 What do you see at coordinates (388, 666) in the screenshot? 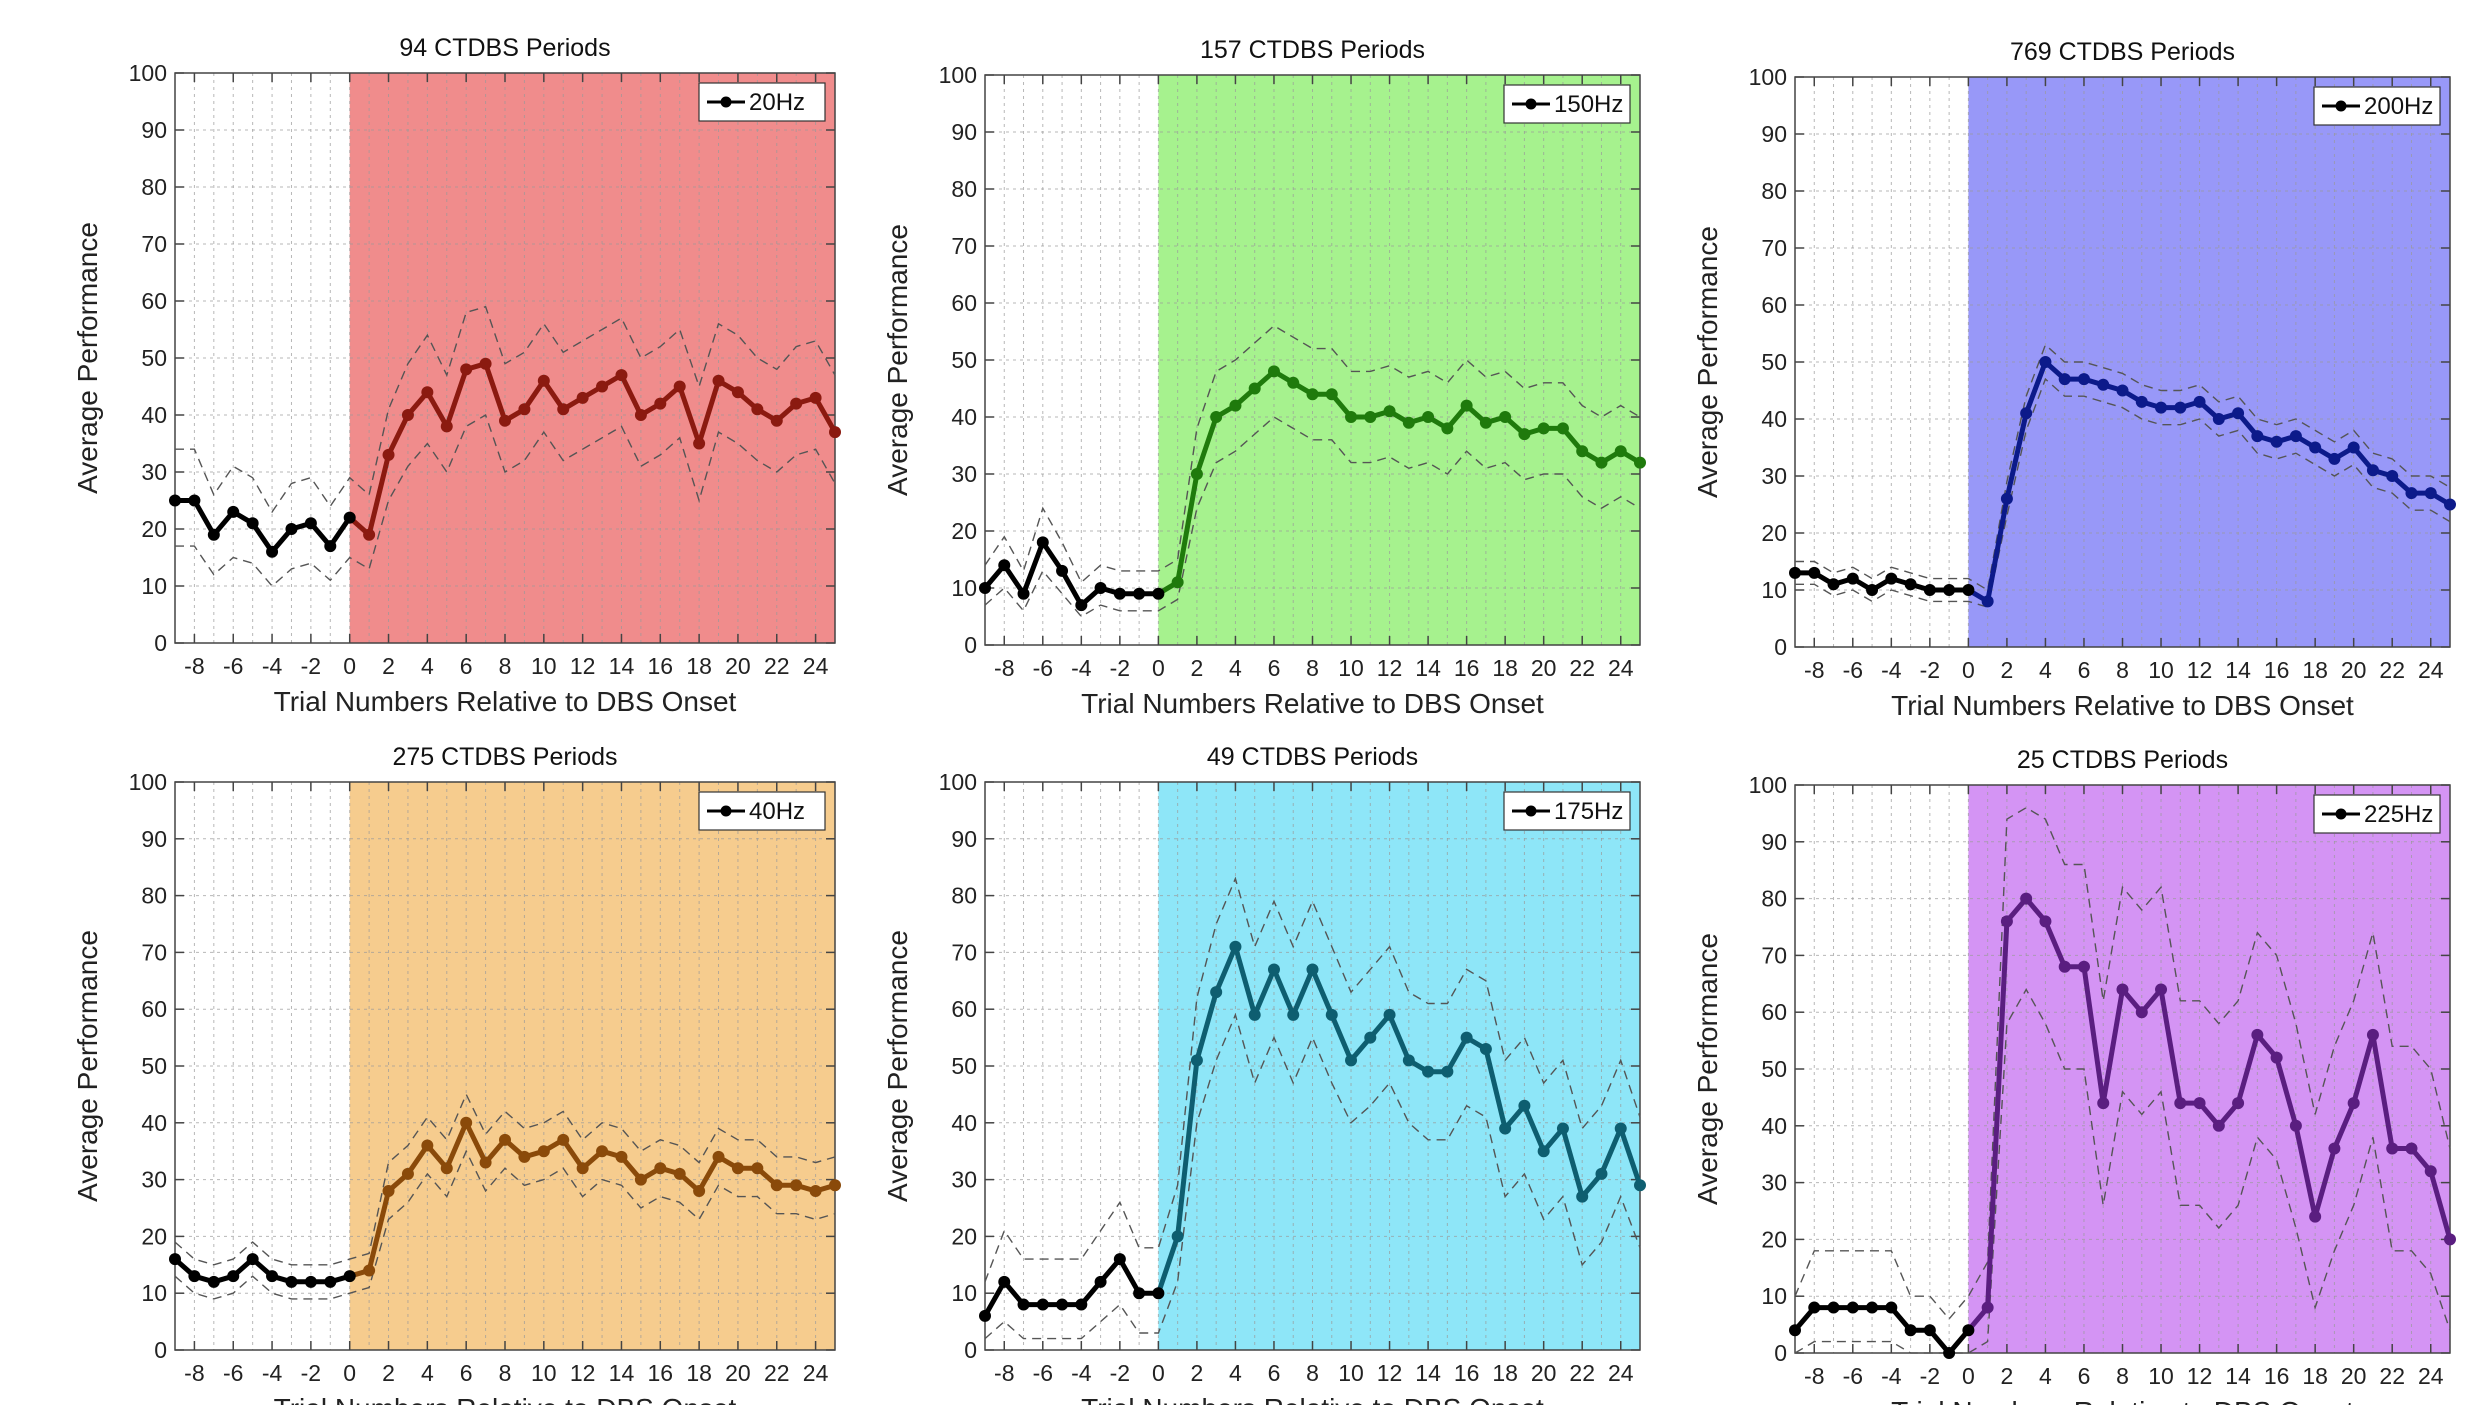
I see `x-tick-label: 2` at bounding box center [388, 666].